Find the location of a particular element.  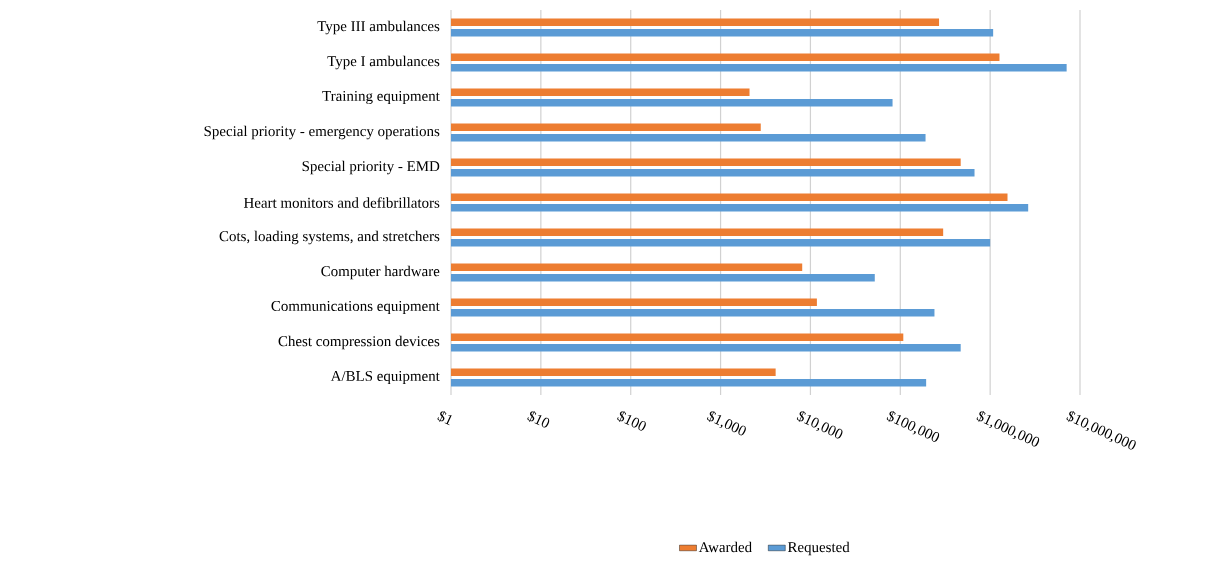

y-tick-label: Communications equipment is located at coordinates (355, 307).